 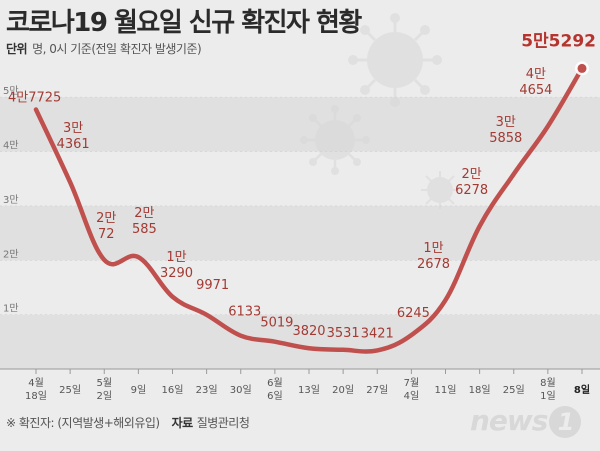 I want to click on data-points, so click(x=582, y=68).